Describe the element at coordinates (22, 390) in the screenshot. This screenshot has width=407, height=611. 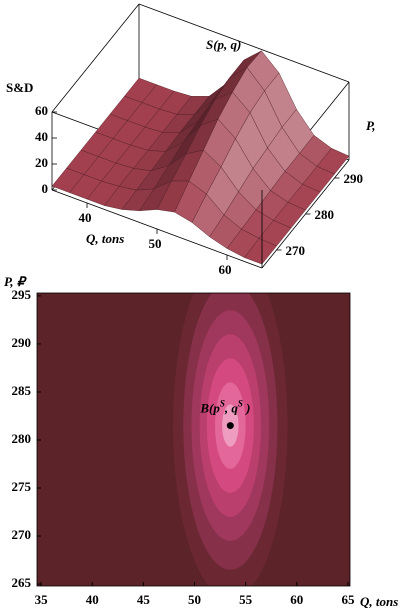
I see `y-tick-label: 285` at that location.